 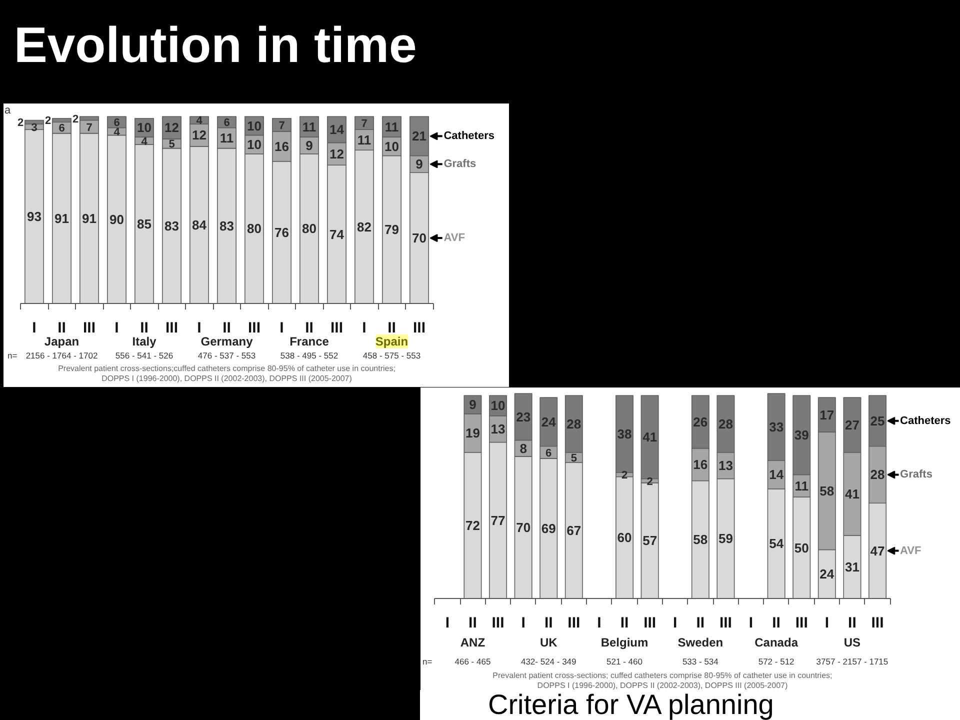 I want to click on text: US, so click(x=852, y=643).